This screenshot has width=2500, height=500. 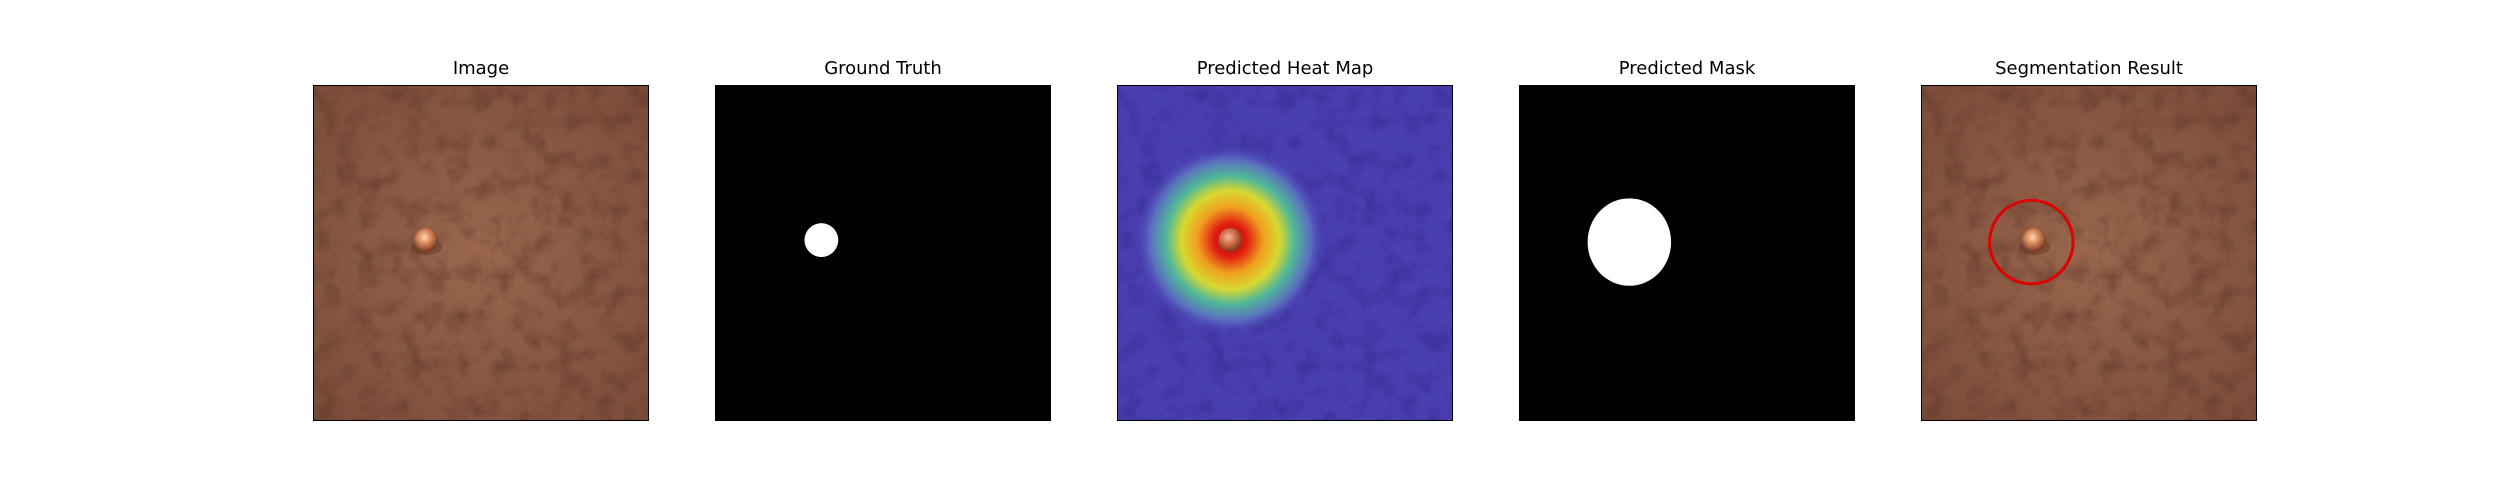 I want to click on segmentation-photo, so click(x=2089, y=253).